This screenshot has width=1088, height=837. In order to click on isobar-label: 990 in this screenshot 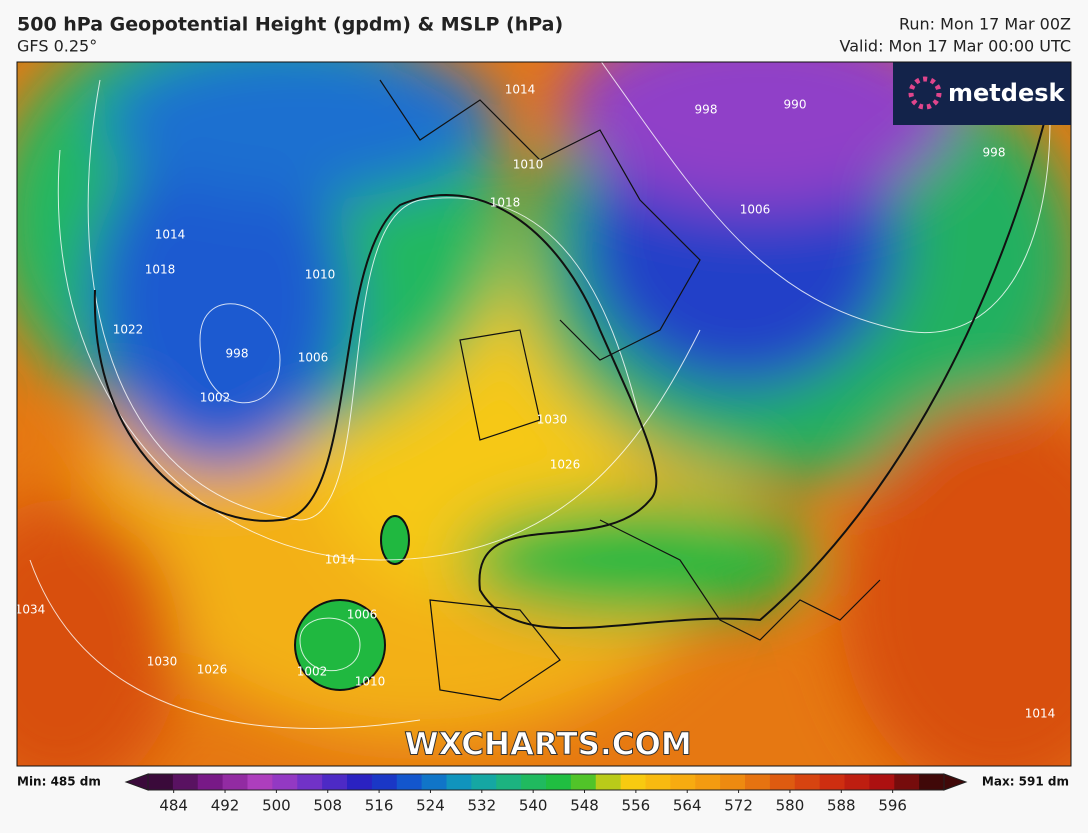, I will do `click(795, 105)`.